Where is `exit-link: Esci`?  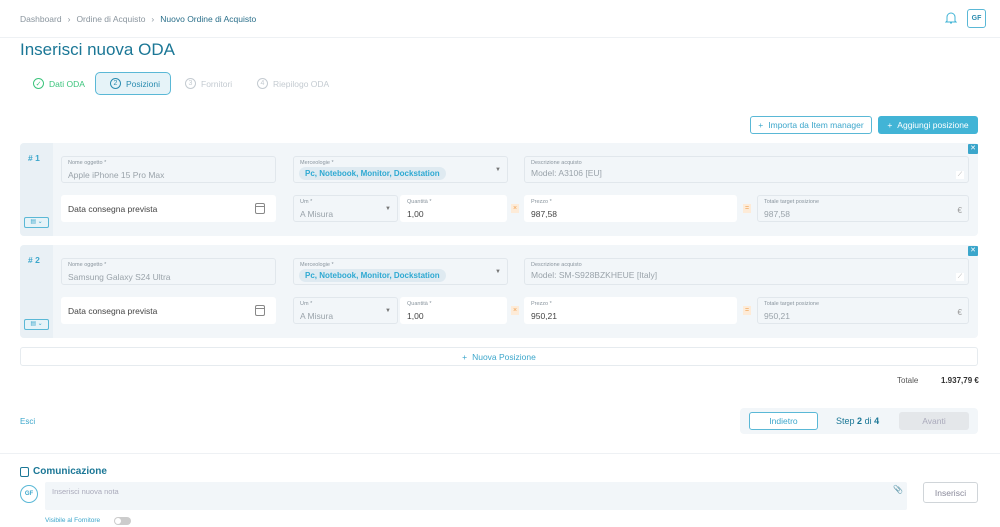
exit-link: Esci is located at coordinates (28, 421).